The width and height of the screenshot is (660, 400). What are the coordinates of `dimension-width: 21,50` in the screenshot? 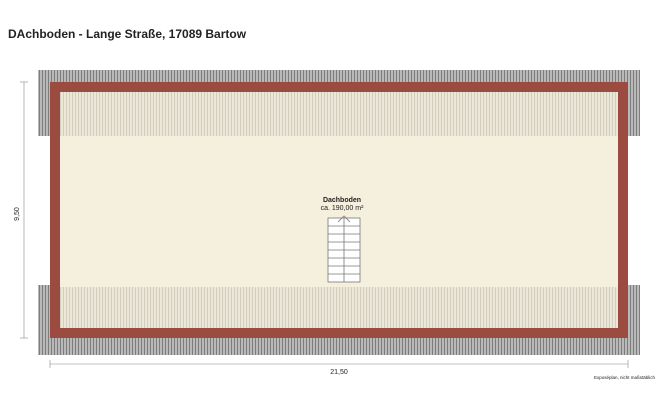 It's located at (339, 372).